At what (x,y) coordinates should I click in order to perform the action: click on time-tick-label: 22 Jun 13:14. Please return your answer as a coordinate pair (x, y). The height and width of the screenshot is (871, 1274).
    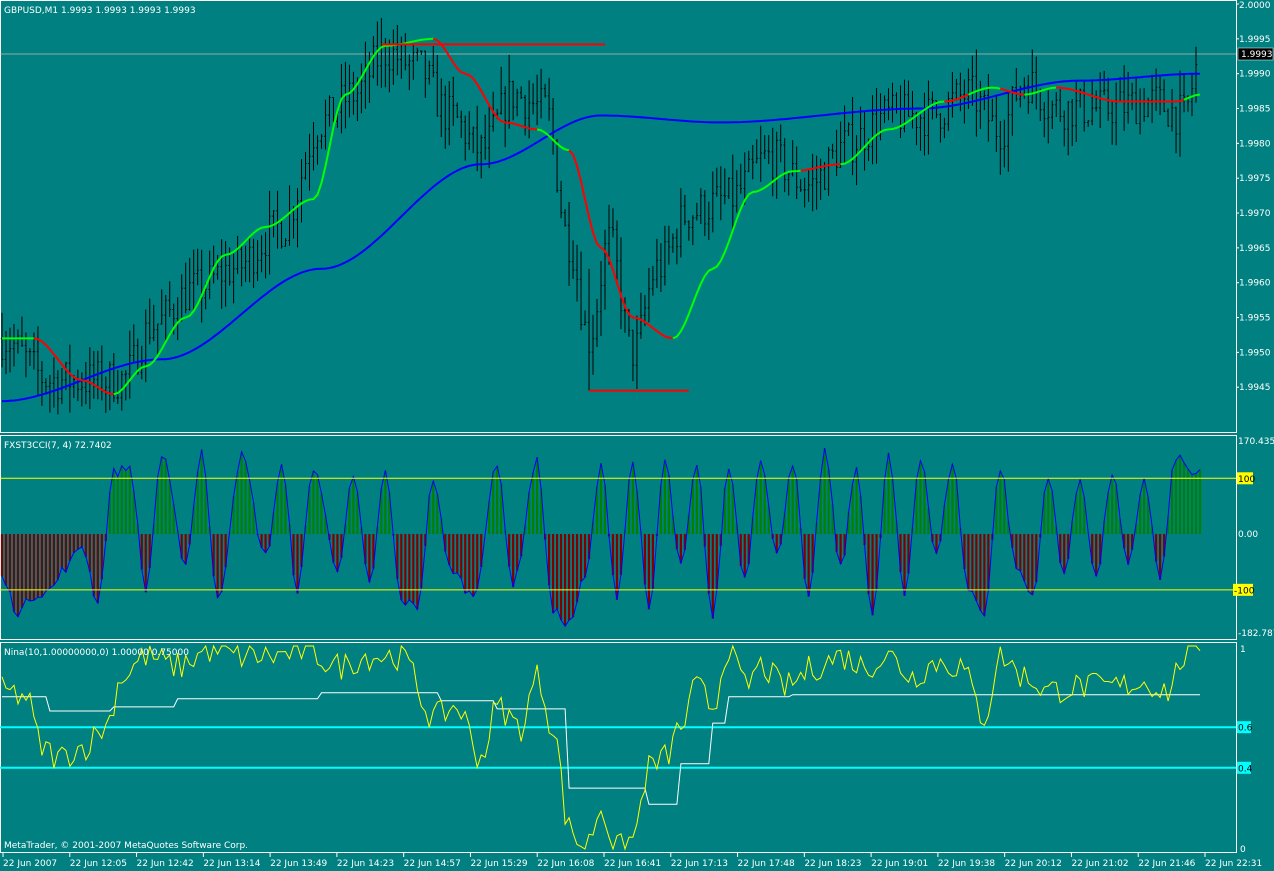
    Looking at the image, I should click on (231, 864).